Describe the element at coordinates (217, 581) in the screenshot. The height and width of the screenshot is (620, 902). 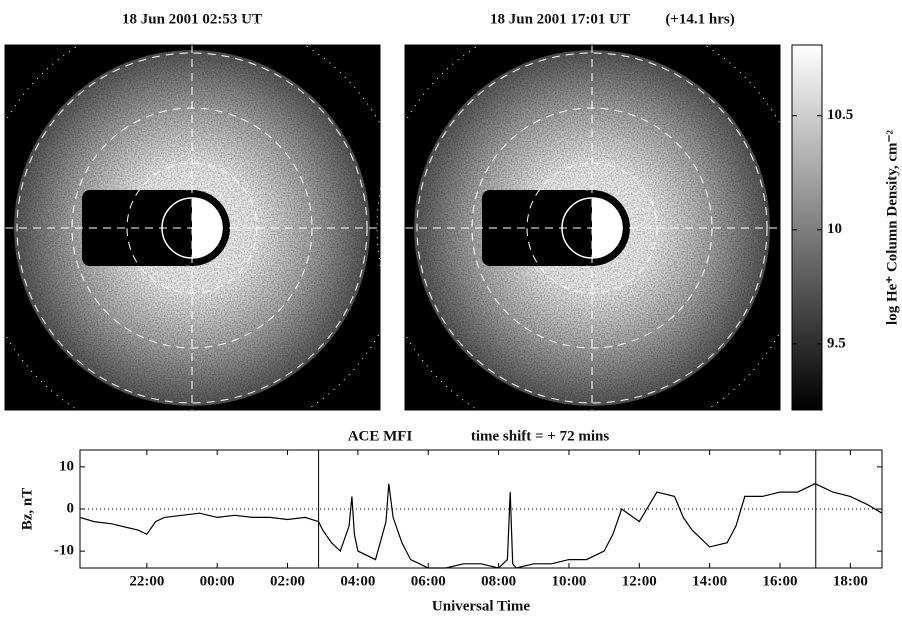
I see `x-tick-label: 00:00` at that location.